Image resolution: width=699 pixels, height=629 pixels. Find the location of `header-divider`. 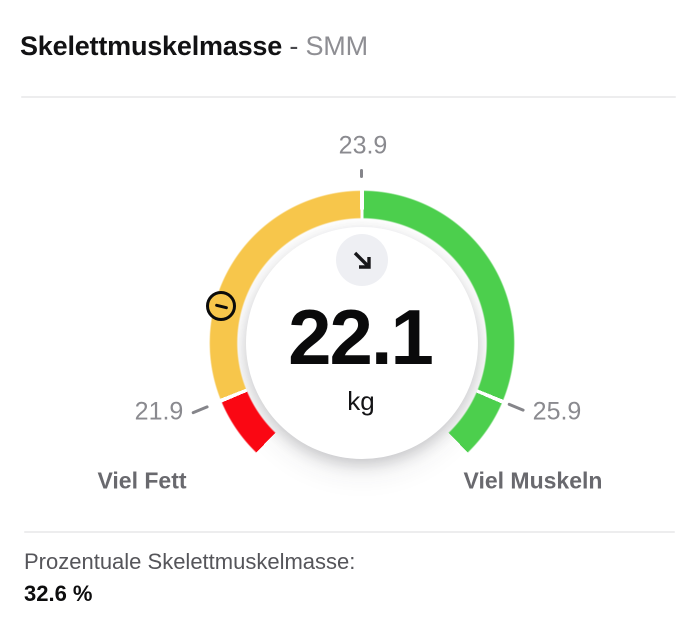

header-divider is located at coordinates (348, 97).